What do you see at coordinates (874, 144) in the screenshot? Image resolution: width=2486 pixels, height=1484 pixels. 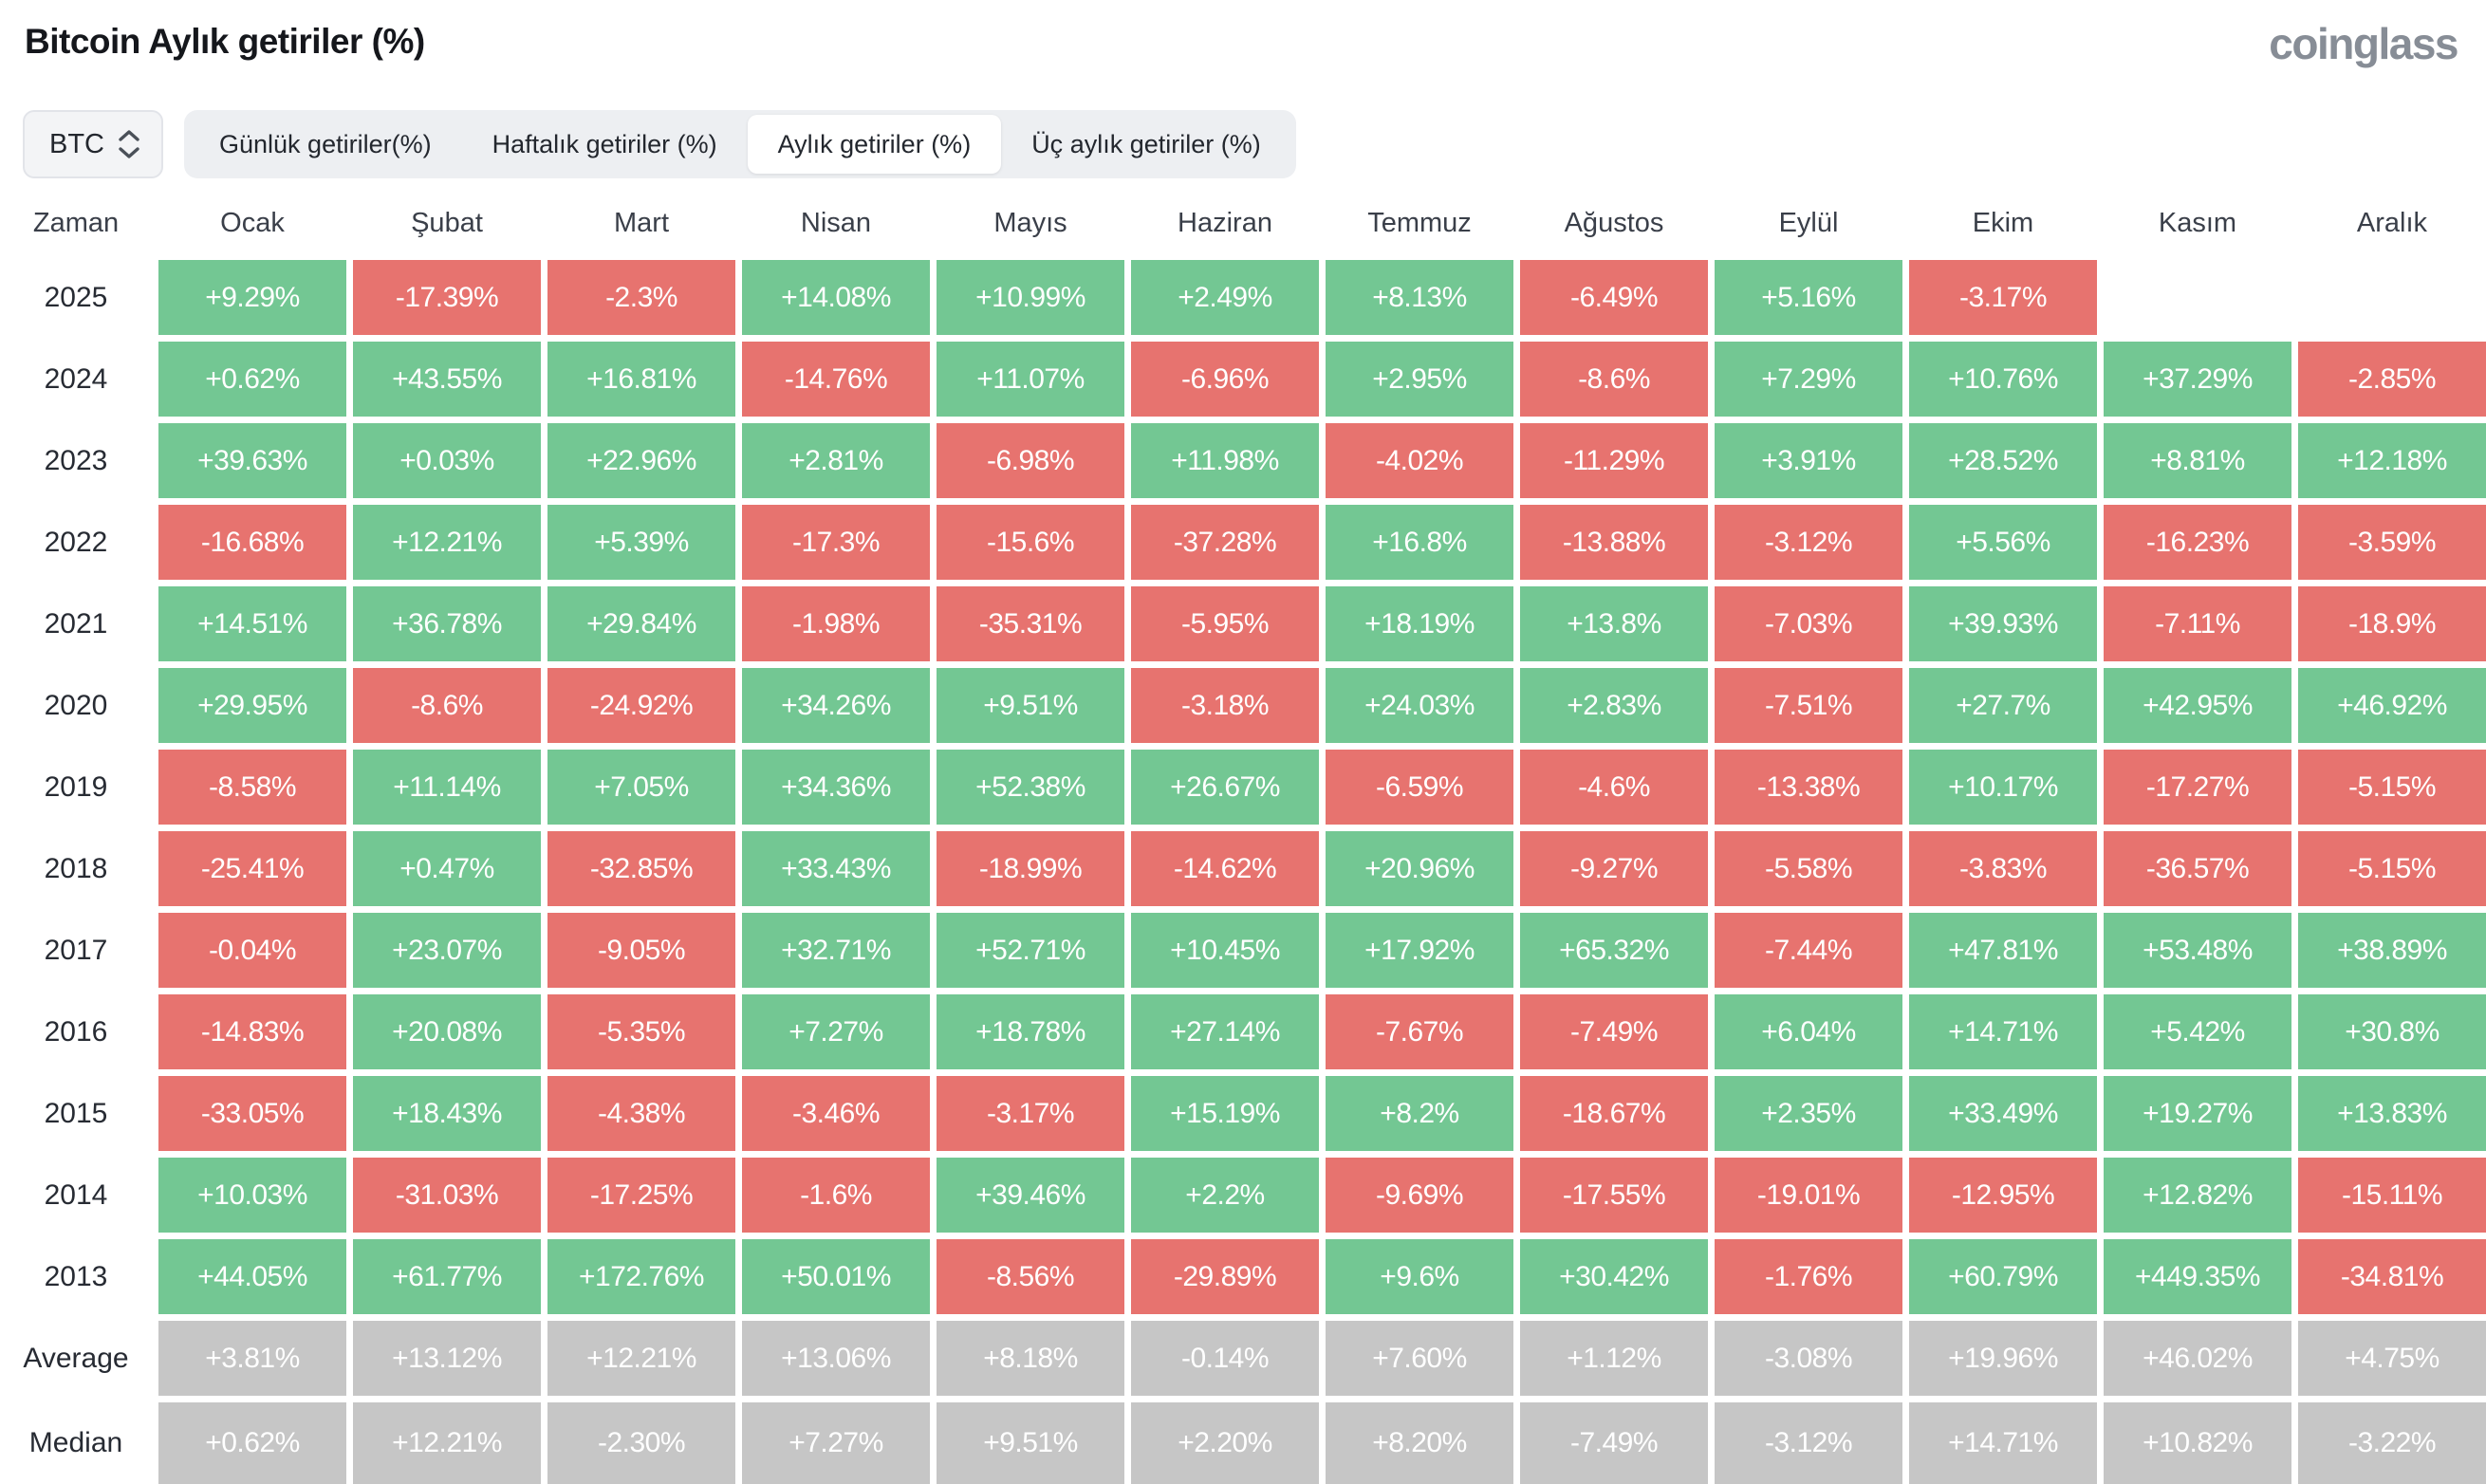 I see `tab-monthly-returns: Aylık getiriler (%)` at bounding box center [874, 144].